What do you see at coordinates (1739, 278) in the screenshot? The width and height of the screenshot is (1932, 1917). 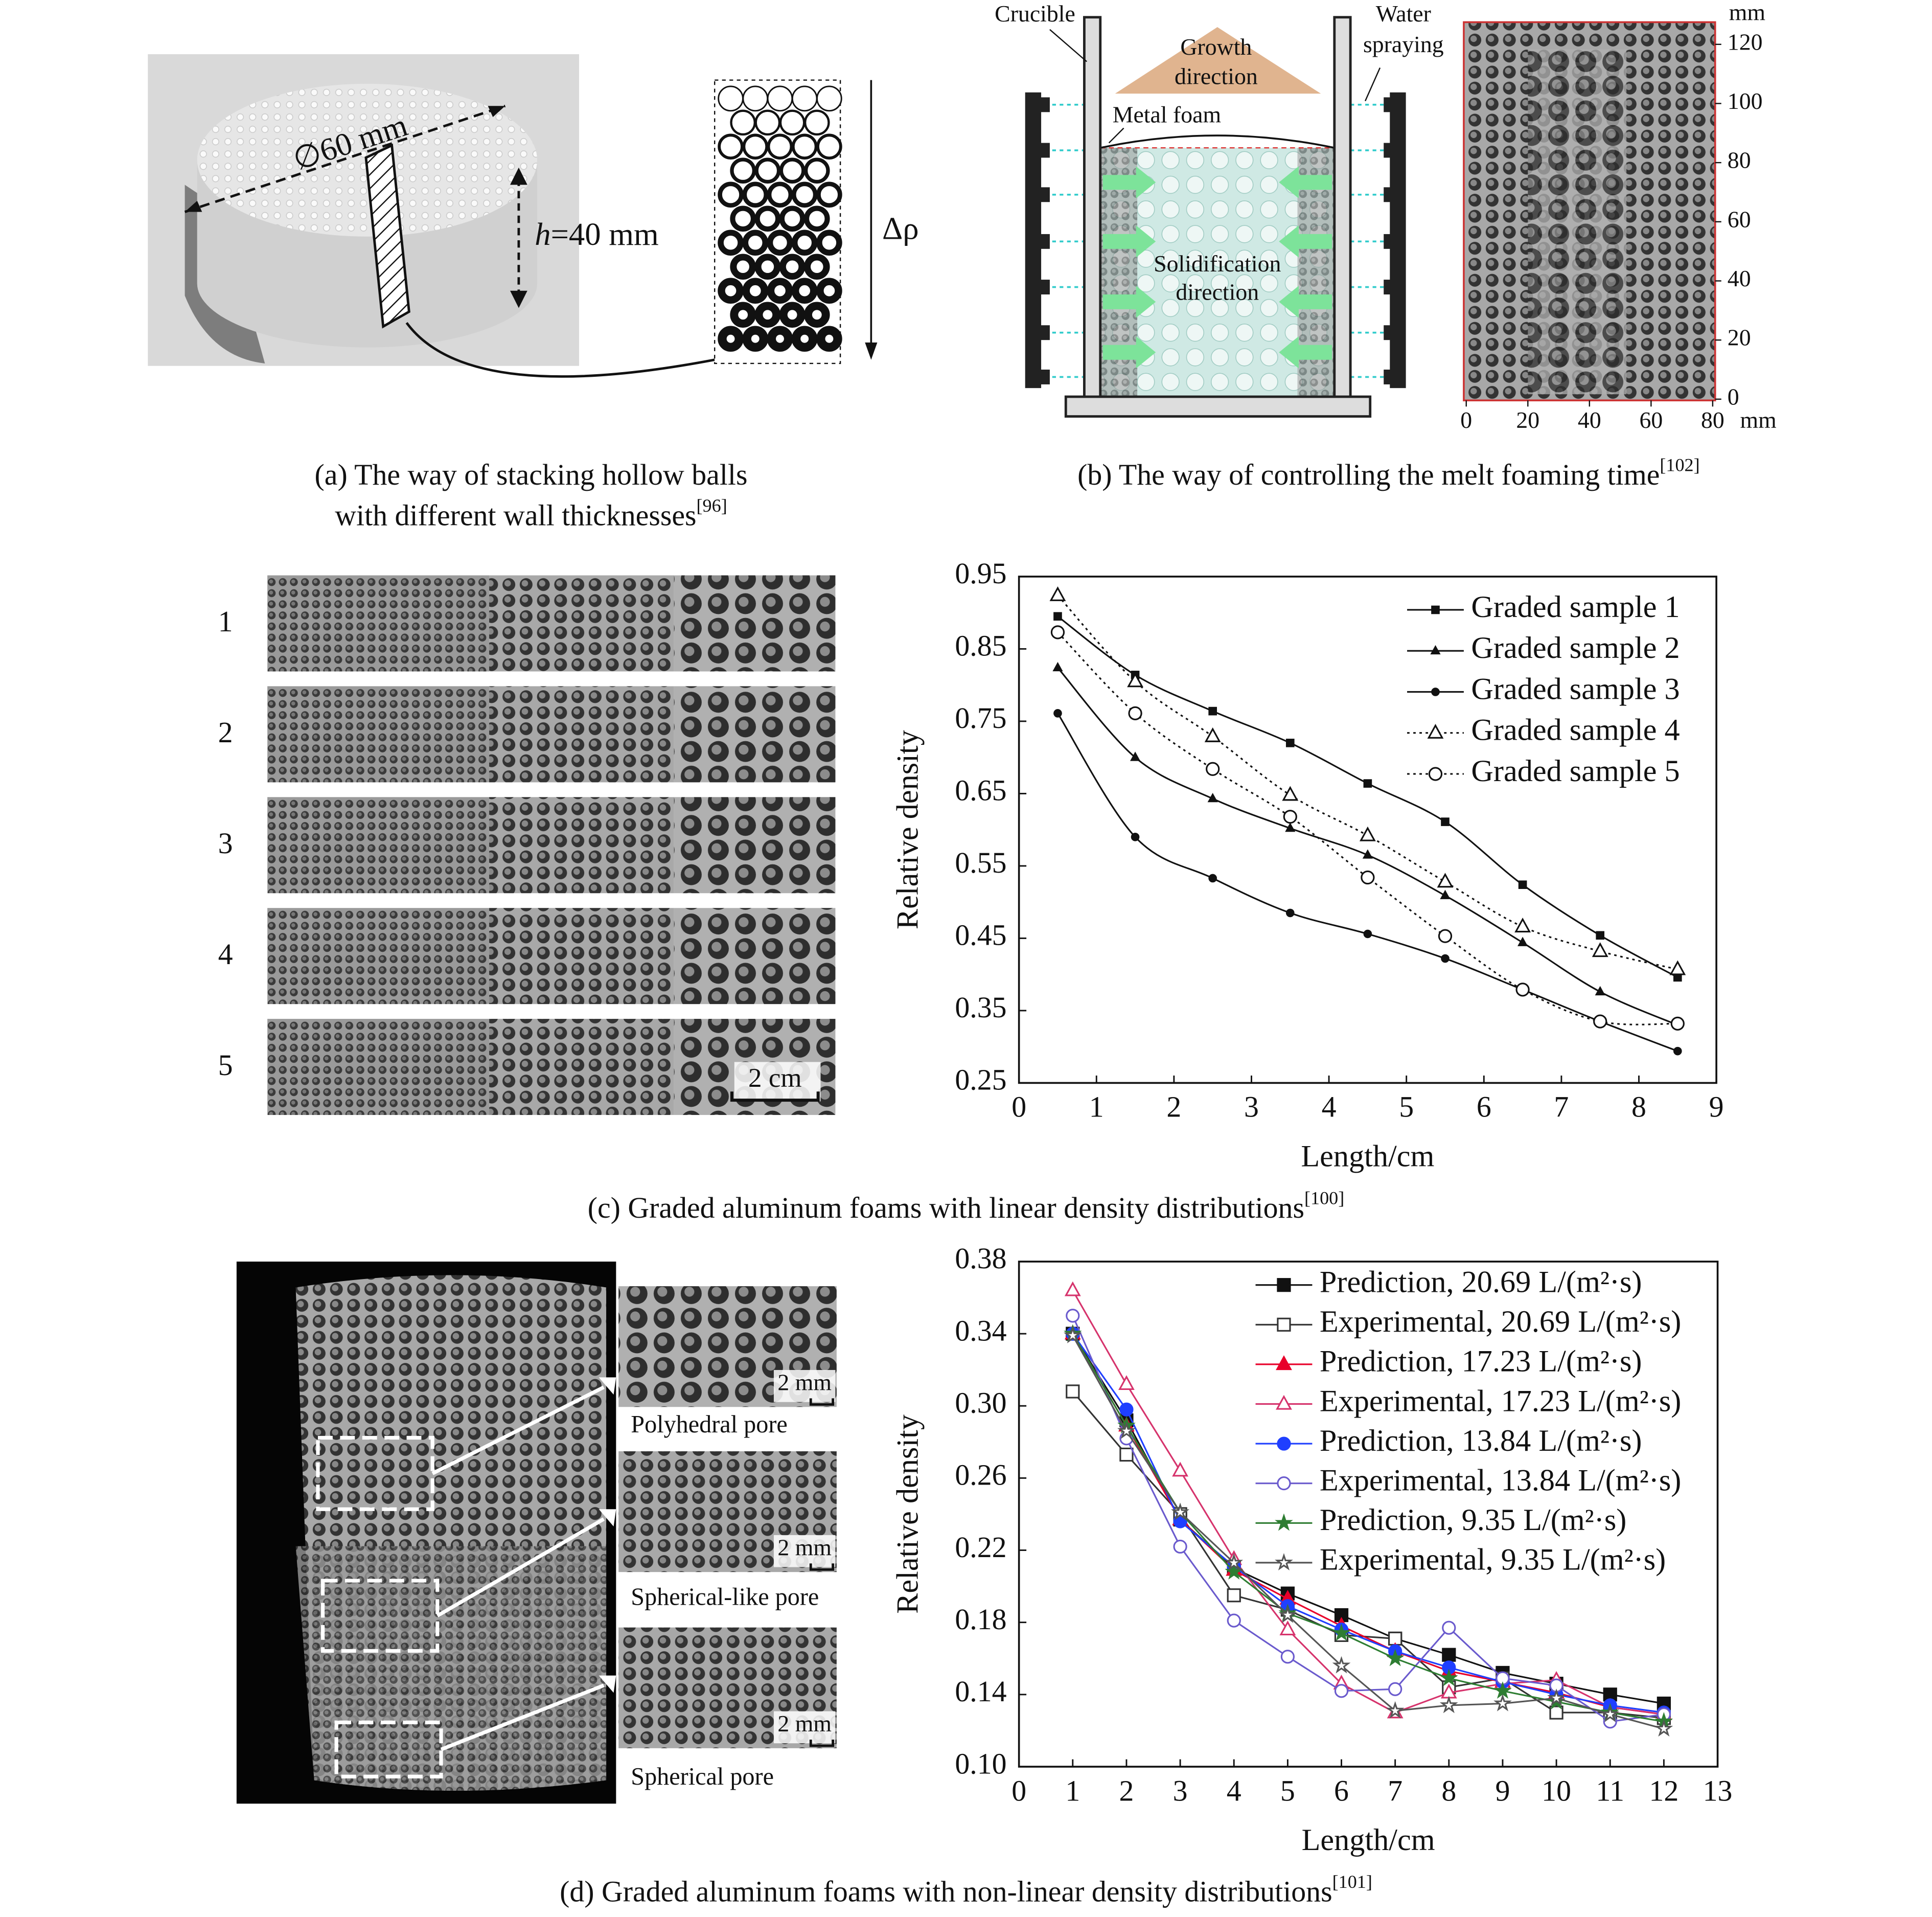 I see `photo-y-tick-label: 40` at bounding box center [1739, 278].